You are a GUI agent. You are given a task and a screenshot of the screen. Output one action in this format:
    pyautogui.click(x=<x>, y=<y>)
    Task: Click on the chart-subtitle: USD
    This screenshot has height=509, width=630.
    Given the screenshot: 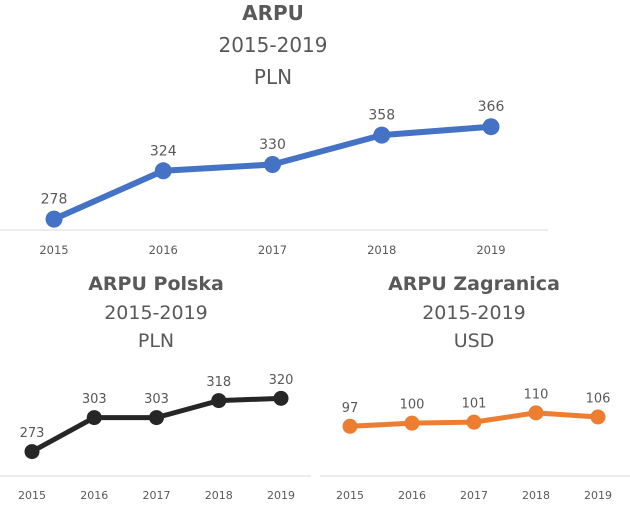 What is the action you would take?
    pyautogui.click(x=474, y=341)
    